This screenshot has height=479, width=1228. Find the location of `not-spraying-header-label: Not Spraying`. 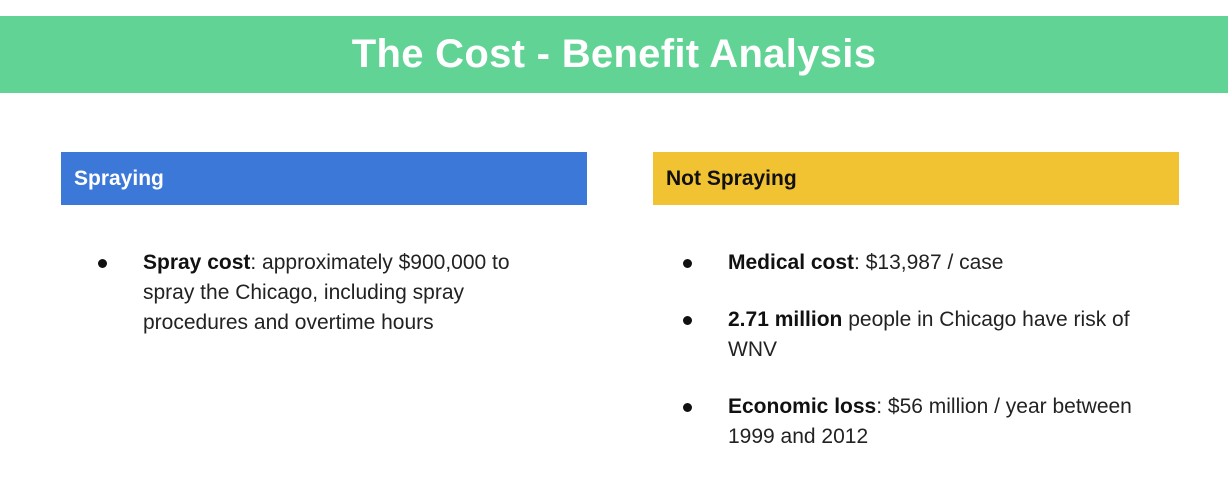

not-spraying-header-label: Not Spraying is located at coordinates (731, 178).